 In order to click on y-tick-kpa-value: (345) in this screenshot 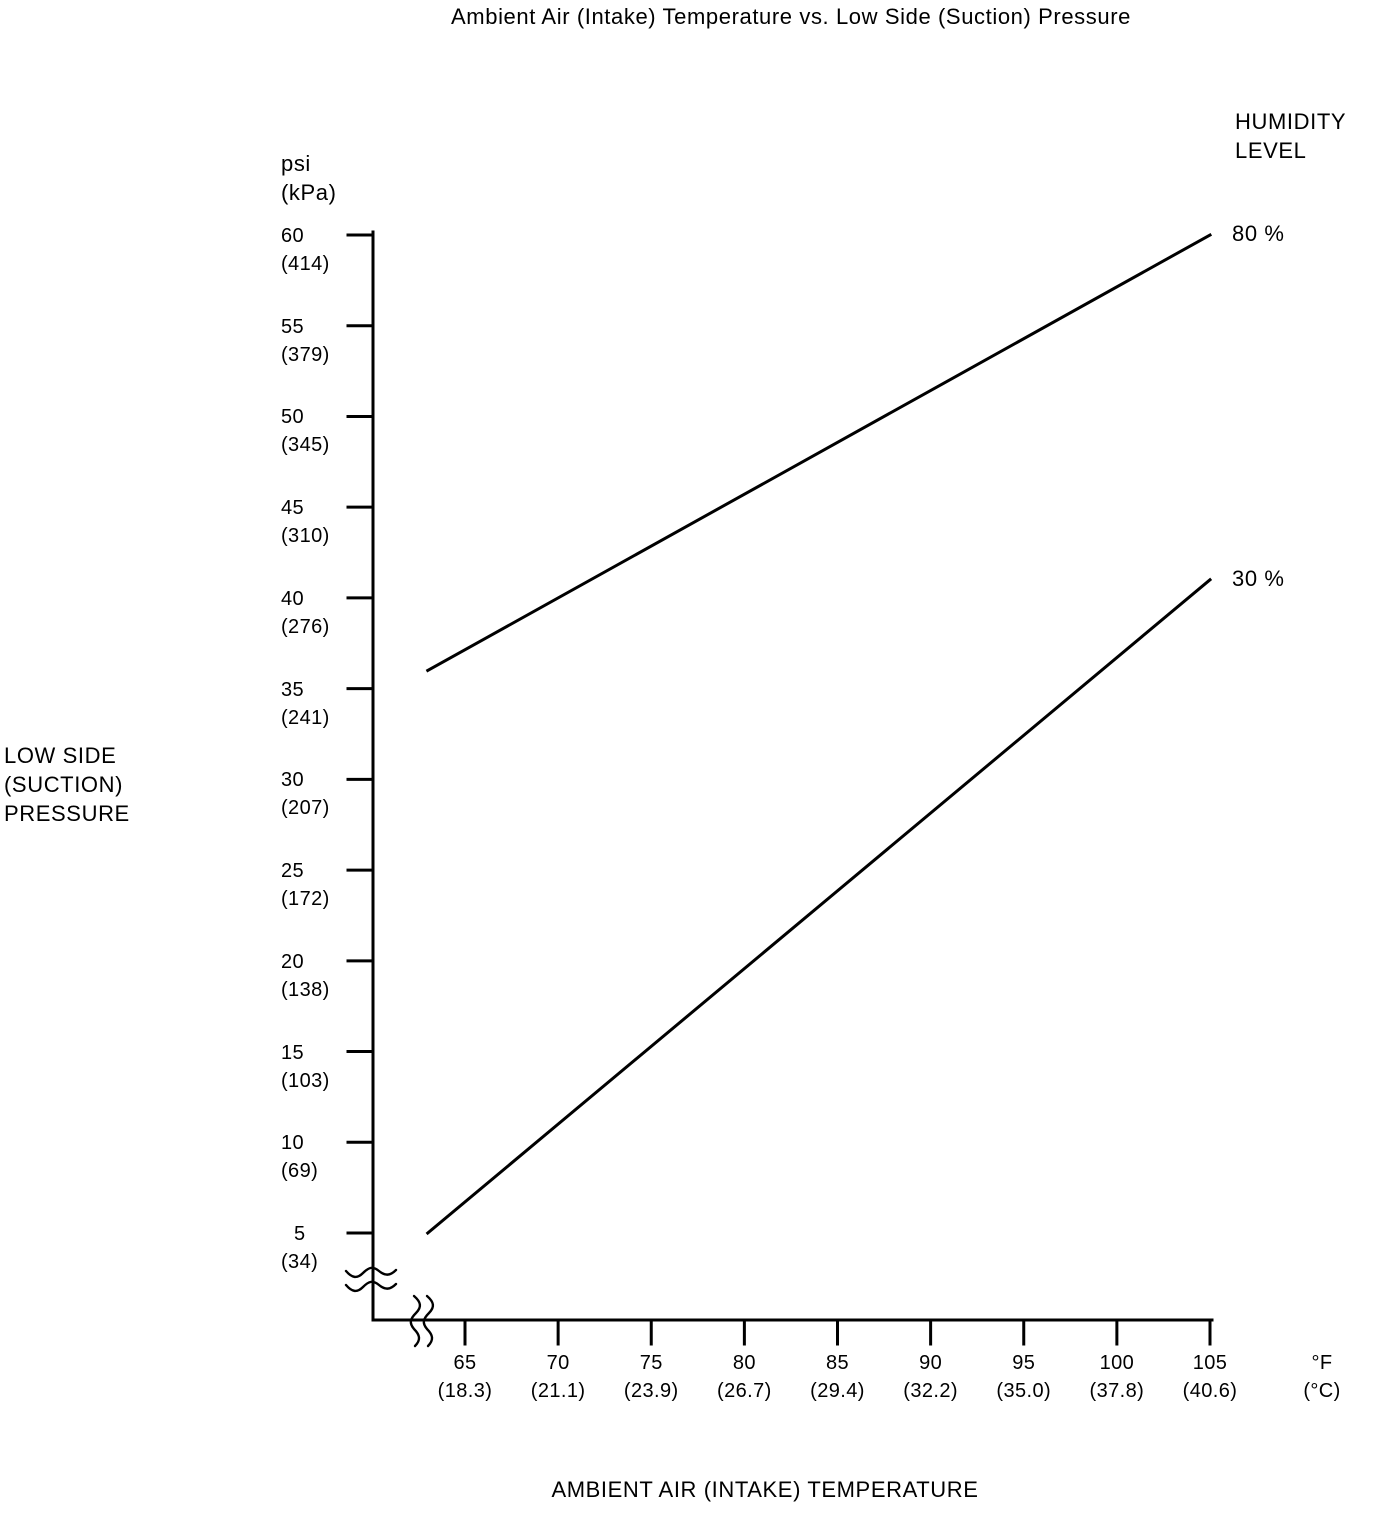, I will do `click(305, 445)`.